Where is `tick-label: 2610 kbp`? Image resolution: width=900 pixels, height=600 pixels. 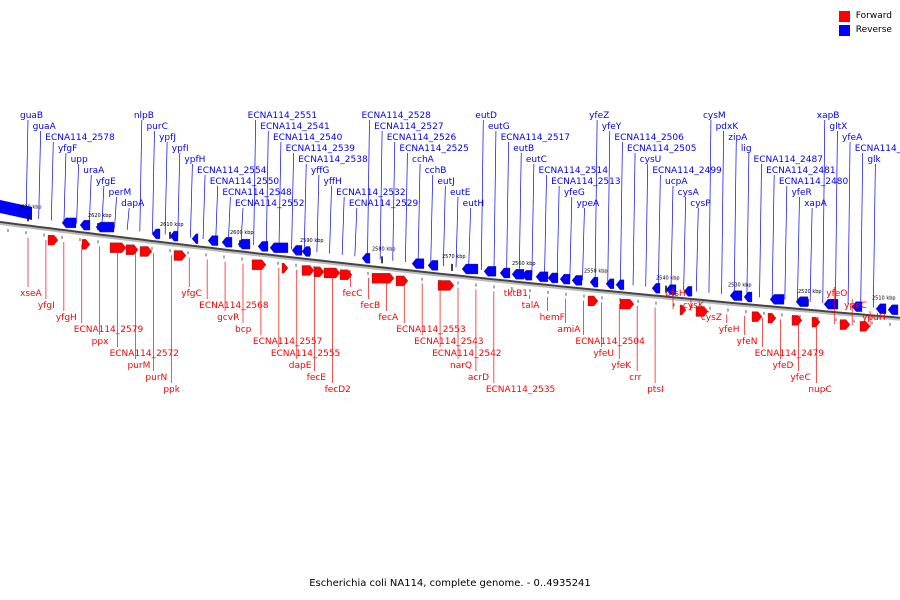
tick-label: 2610 kbp is located at coordinates (172, 225).